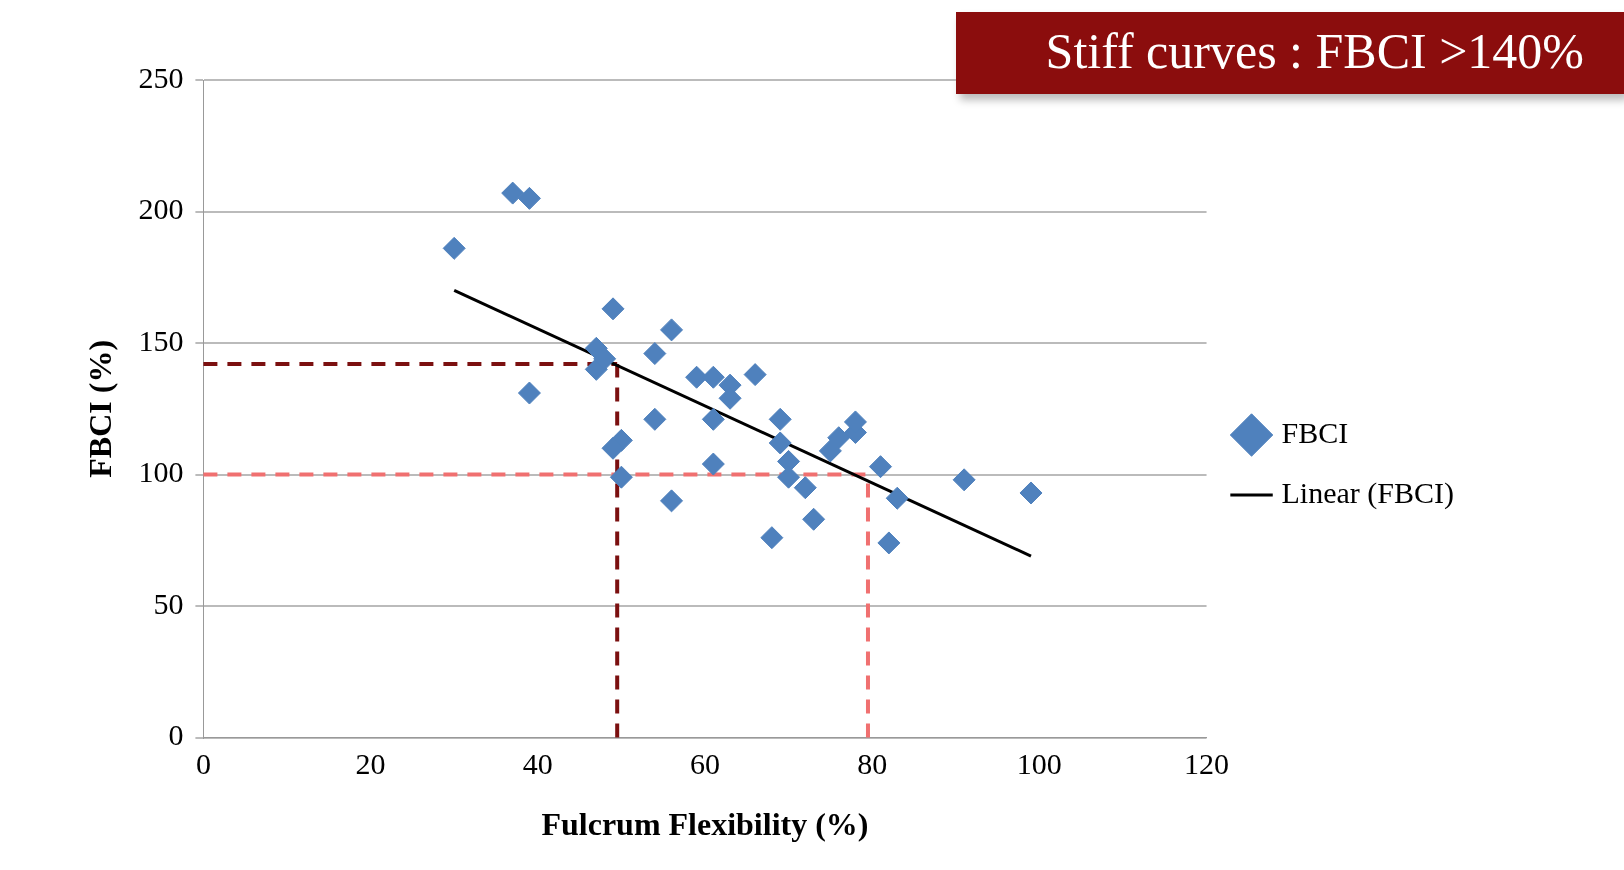 The height and width of the screenshot is (870, 1624). I want to click on x-tick-label: 100, so click(1039, 764).